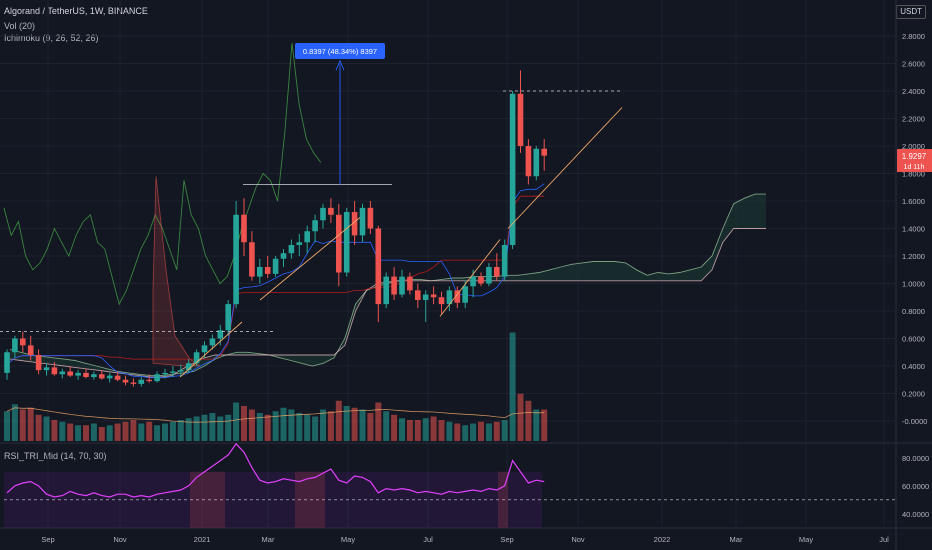 The image size is (932, 550). I want to click on price-tick-label: -0.0000, so click(914, 421).